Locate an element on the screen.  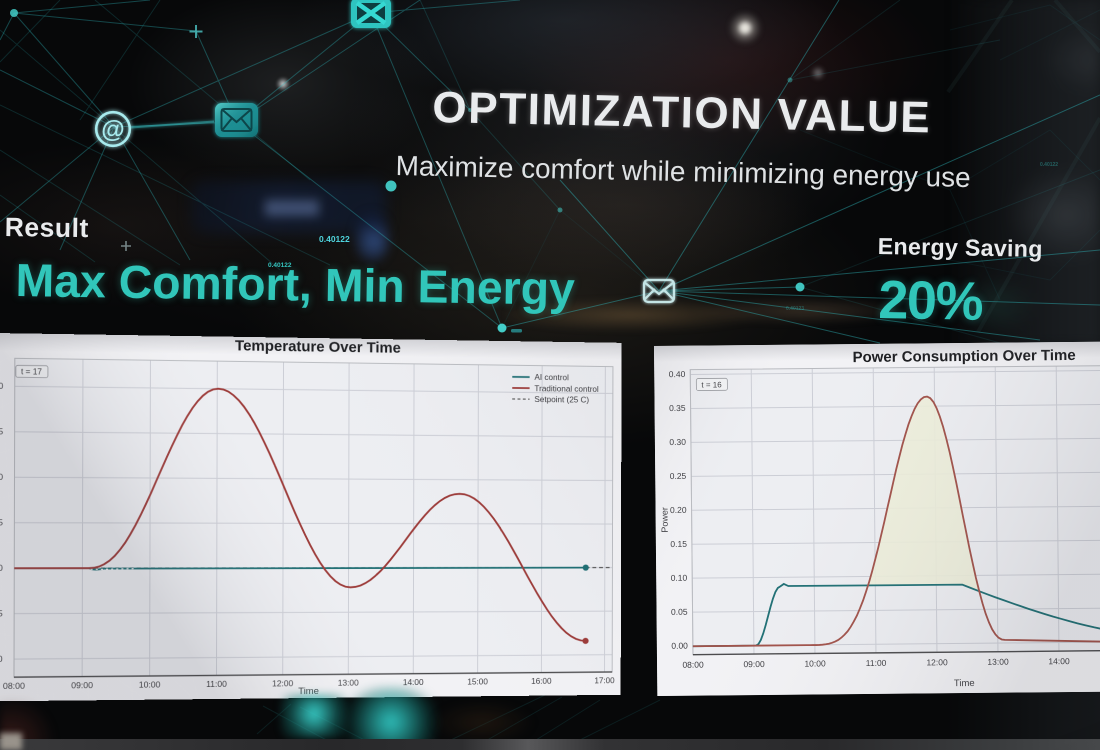
svg-text: 0.40123 is located at coordinates (795, 309).